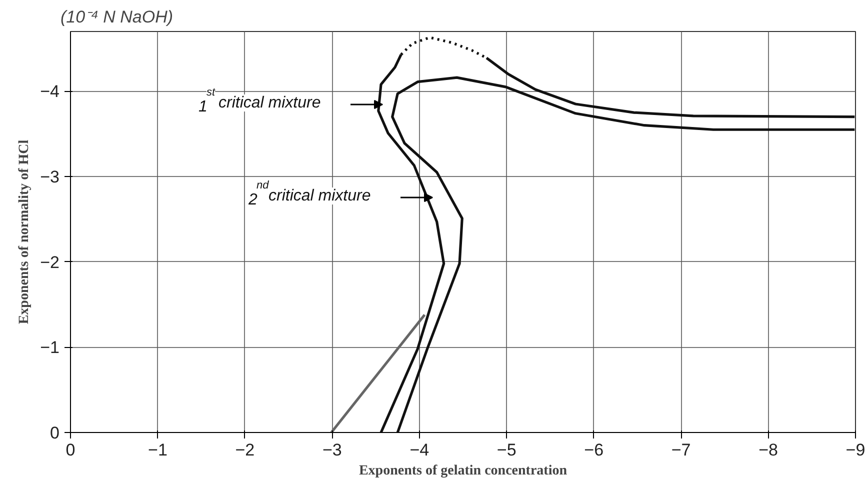 The image size is (867, 482). I want to click on x-tick-label: −5, so click(506, 450).